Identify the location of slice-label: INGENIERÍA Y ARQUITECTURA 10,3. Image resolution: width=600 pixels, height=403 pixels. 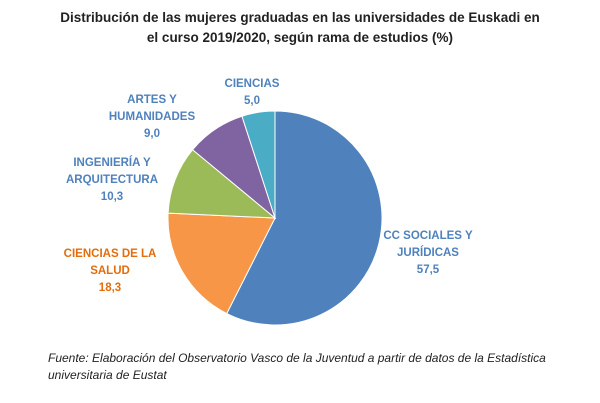
(112, 180).